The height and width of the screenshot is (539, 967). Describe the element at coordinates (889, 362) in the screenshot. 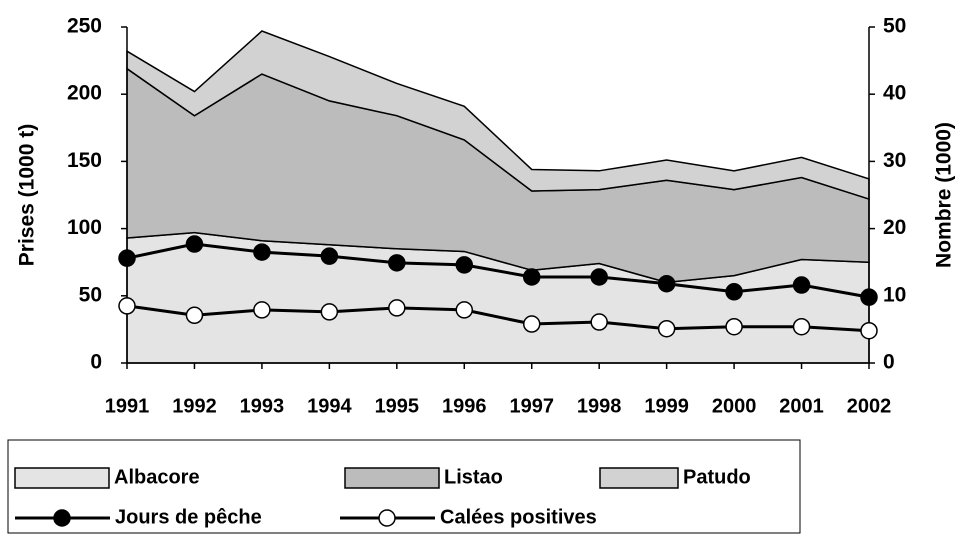

I see `y2-tick-label: 0` at that location.